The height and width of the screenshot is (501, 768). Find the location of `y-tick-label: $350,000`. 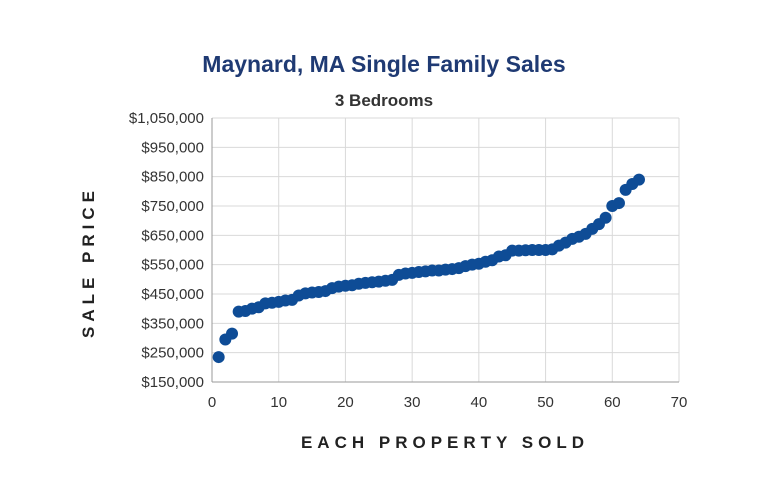

y-tick-label: $350,000 is located at coordinates (172, 323).